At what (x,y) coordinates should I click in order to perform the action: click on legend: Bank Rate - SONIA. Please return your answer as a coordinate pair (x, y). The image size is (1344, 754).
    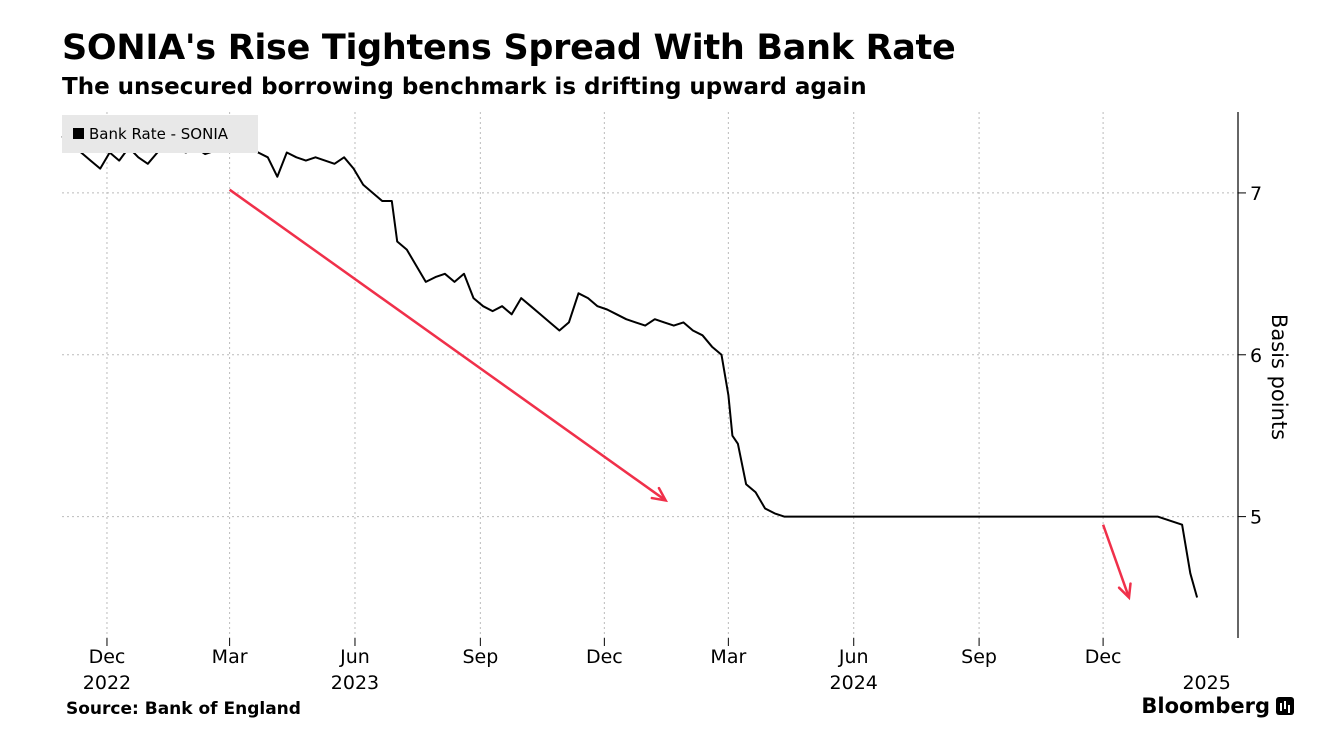
    Looking at the image, I should click on (160, 134).